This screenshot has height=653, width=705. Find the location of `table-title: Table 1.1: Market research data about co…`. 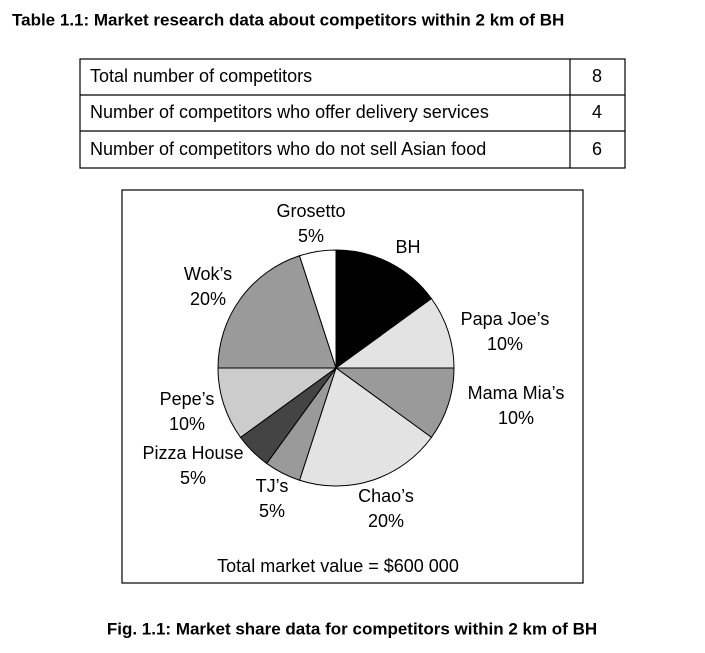

table-title: Table 1.1: Market research data about co… is located at coordinates (288, 19).